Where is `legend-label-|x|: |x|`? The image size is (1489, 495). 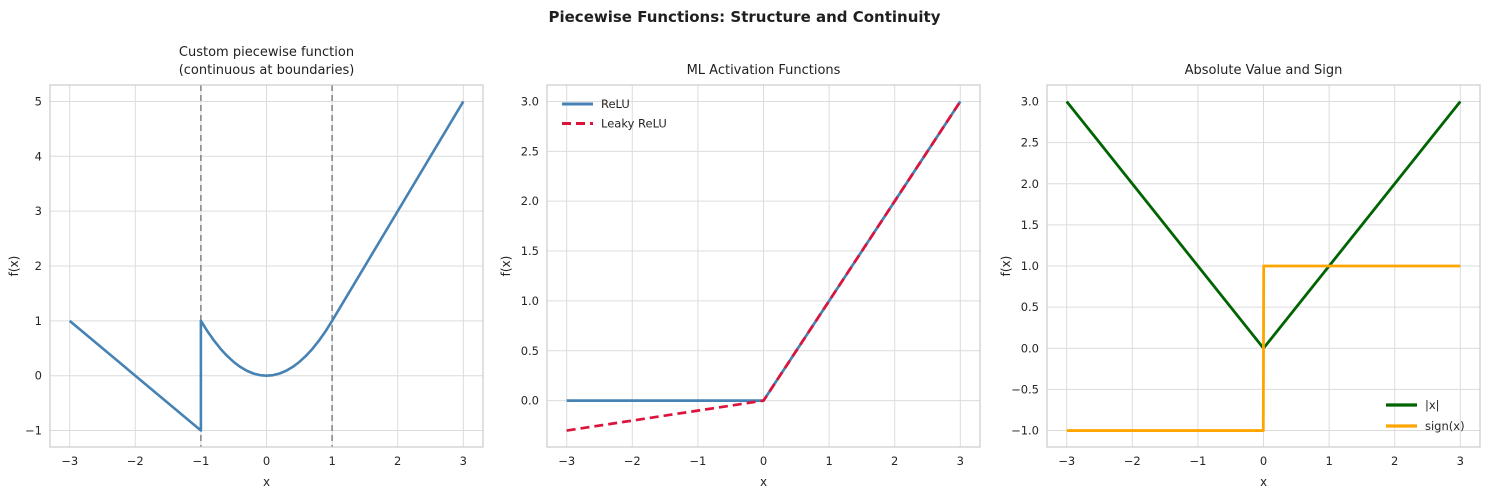
legend-label-|x|: |x| is located at coordinates (1432, 405).